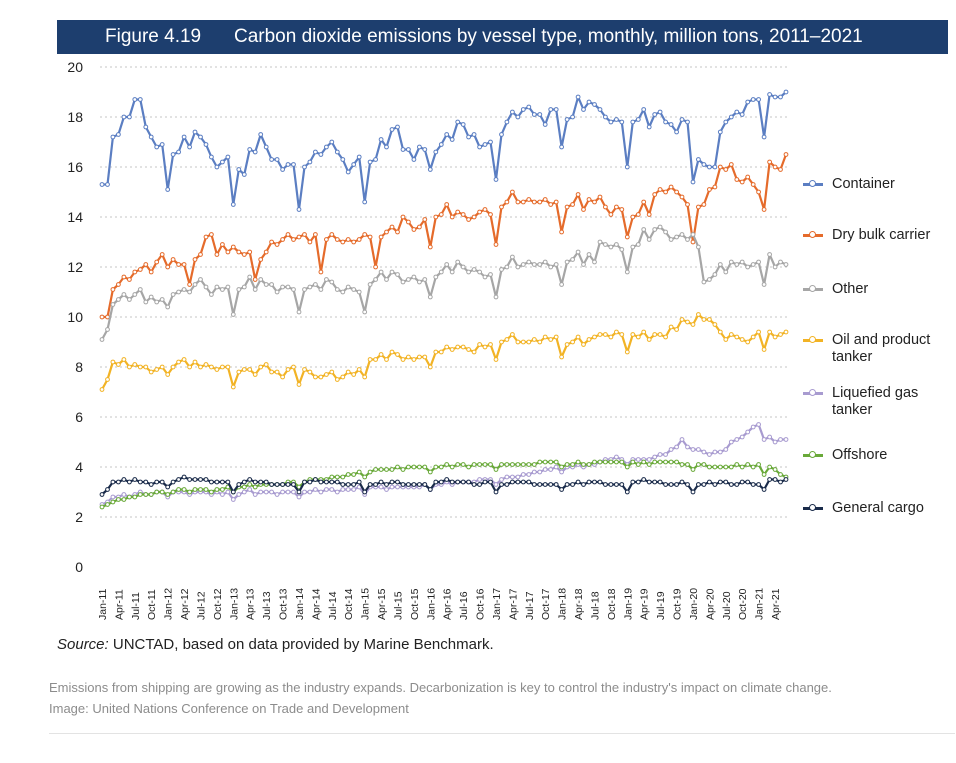 Image resolution: width=956 pixels, height=763 pixels. I want to click on y-tick-label: 10, so click(75, 317).